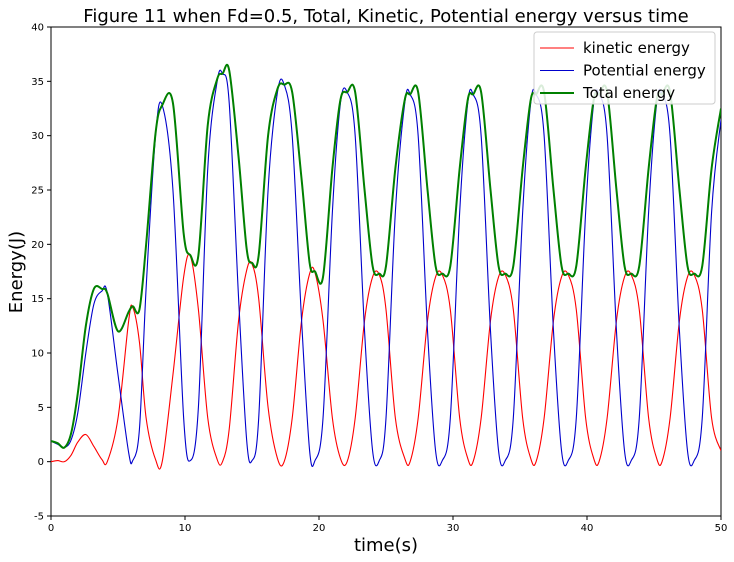  What do you see at coordinates (185, 528) in the screenshot?
I see `x-tick-label: 10` at bounding box center [185, 528].